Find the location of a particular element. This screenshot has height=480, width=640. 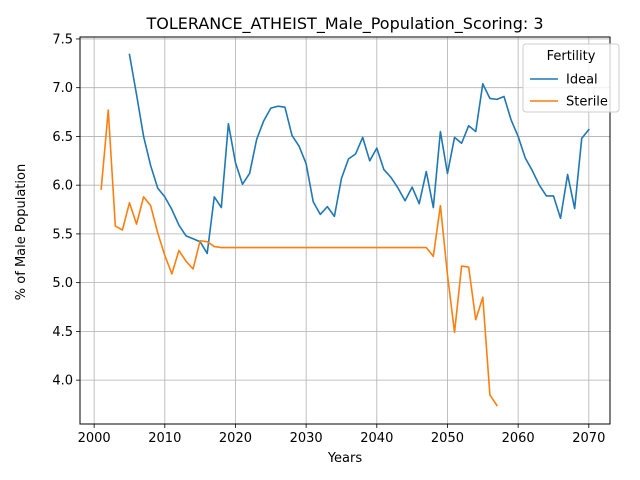

legend-label-sterile: Sterile is located at coordinates (587, 102).